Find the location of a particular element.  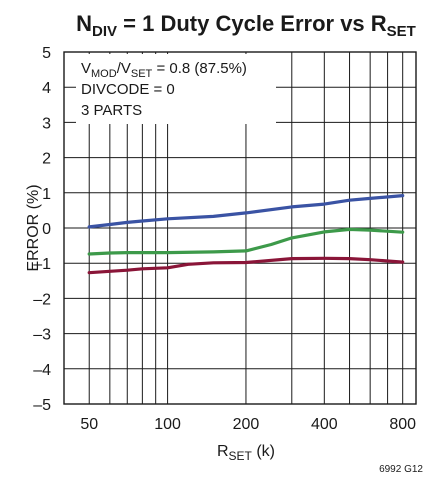

x-tick-labels: 50 100 200 400 800 is located at coordinates (248, 424).